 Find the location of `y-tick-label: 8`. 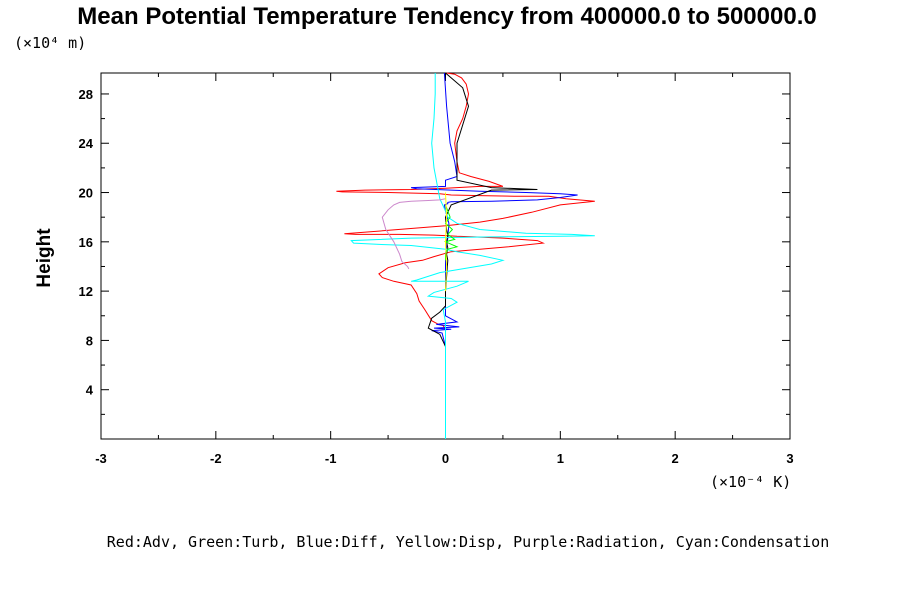

y-tick-label: 8 is located at coordinates (89, 340).